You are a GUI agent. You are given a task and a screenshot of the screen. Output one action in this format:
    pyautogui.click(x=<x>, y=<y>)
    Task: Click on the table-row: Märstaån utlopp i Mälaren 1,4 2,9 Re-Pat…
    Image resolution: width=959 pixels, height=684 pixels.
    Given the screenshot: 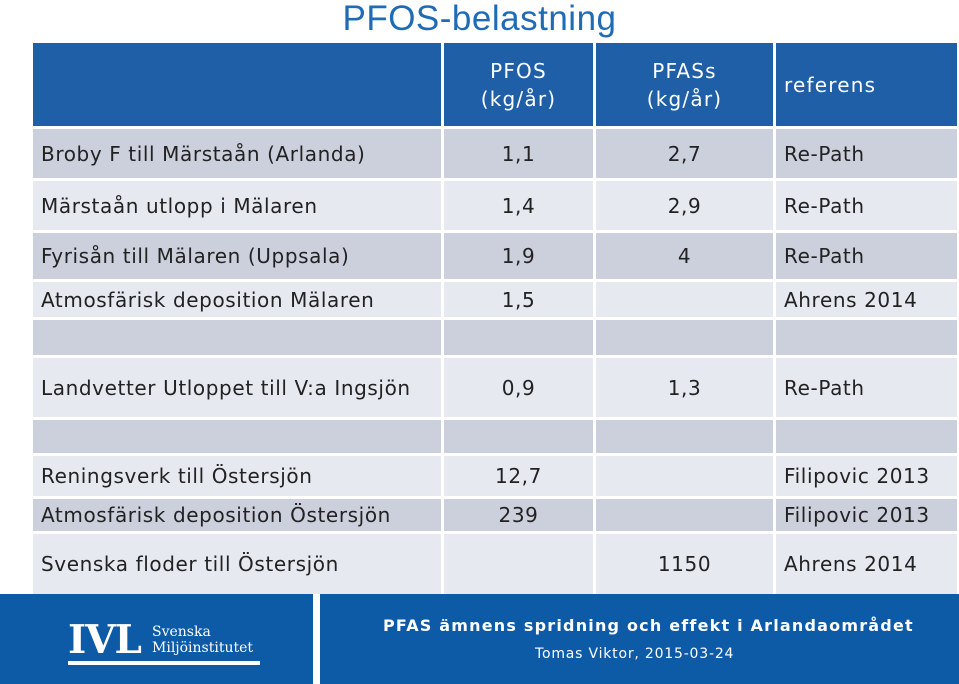 What is the action you would take?
    pyautogui.click(x=495, y=205)
    